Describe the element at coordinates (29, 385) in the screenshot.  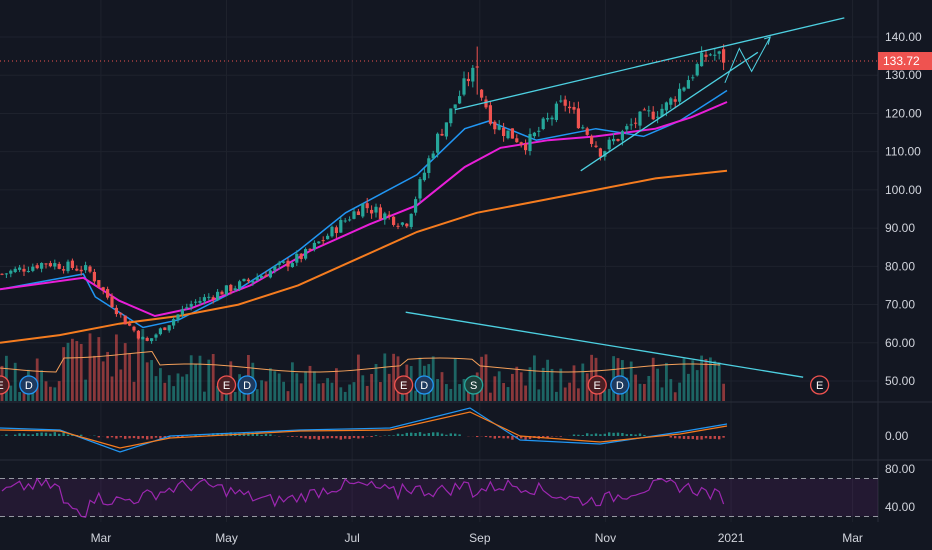
I see `event-marker-dividend` at that location.